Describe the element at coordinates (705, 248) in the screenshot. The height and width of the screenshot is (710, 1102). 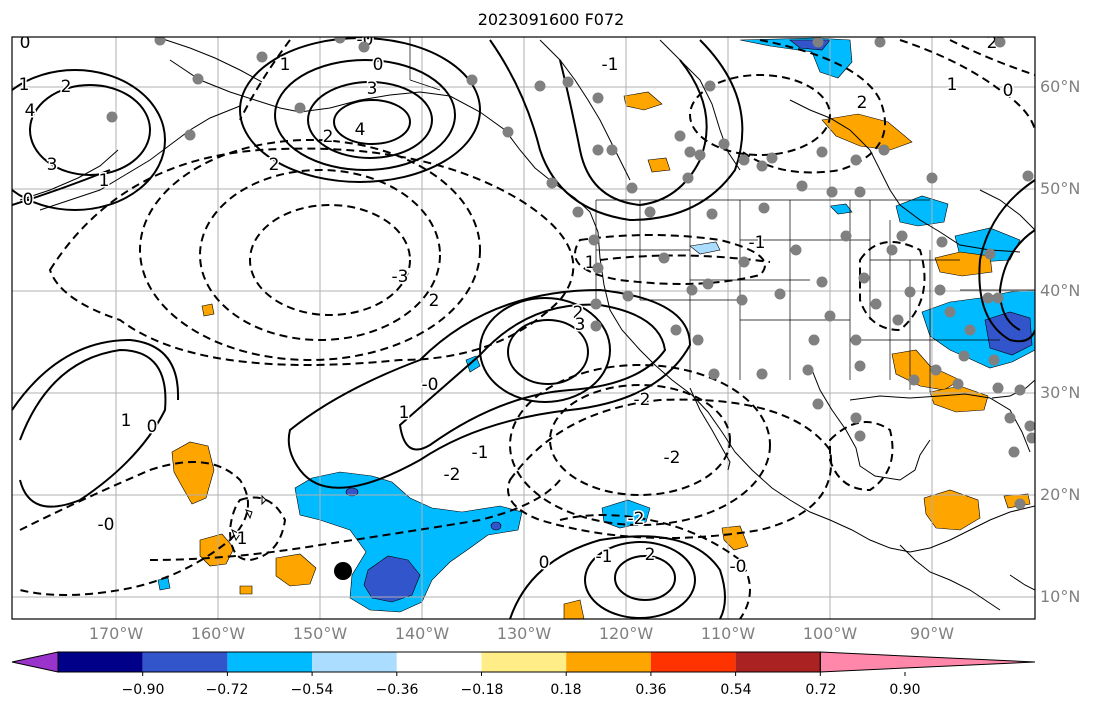
I see `weak-negative-area` at that location.